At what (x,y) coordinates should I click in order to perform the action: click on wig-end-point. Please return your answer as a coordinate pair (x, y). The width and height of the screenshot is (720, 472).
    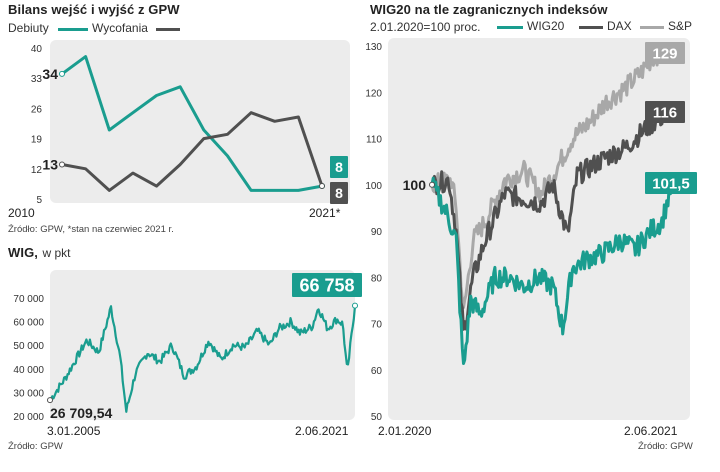
    Looking at the image, I should click on (355, 305).